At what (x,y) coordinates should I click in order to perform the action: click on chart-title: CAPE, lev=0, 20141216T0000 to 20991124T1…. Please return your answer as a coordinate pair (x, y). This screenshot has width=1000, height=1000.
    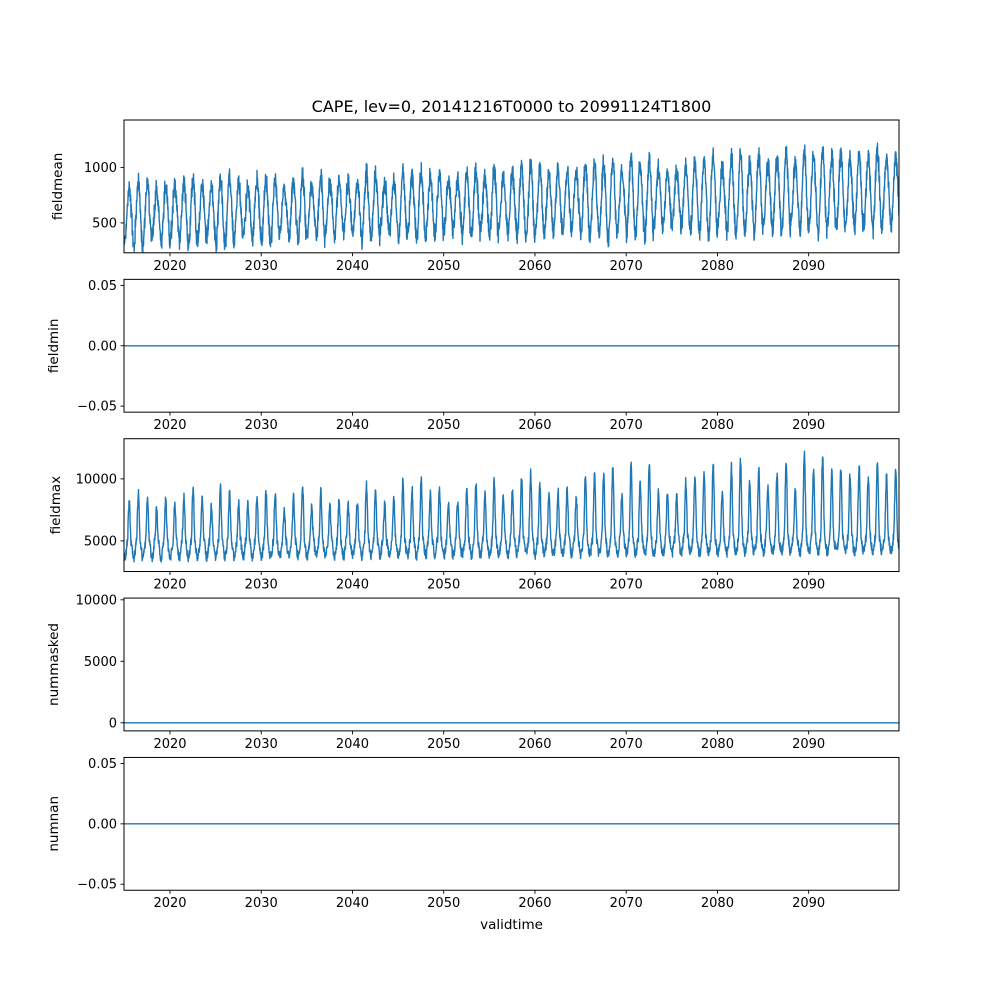
    Looking at the image, I should click on (512, 106).